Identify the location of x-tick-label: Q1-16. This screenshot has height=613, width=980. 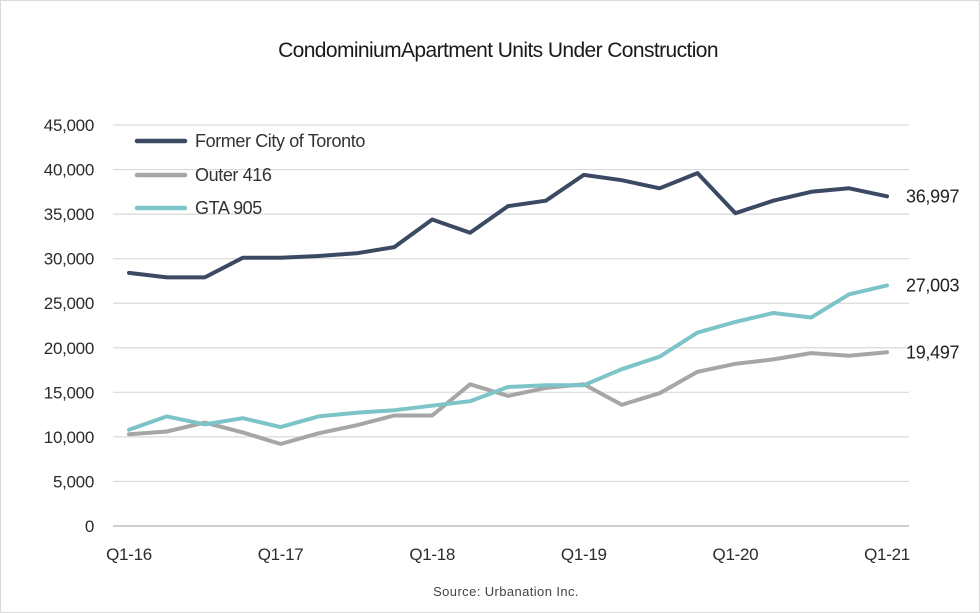
(129, 554).